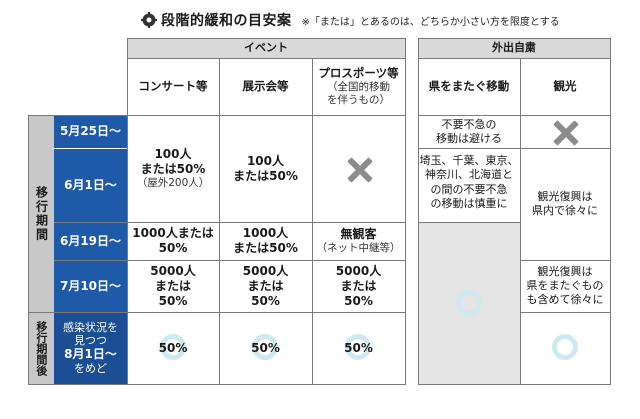 The width and height of the screenshot is (640, 419). I want to click on date-may25: 5月25日〜, so click(90, 131).